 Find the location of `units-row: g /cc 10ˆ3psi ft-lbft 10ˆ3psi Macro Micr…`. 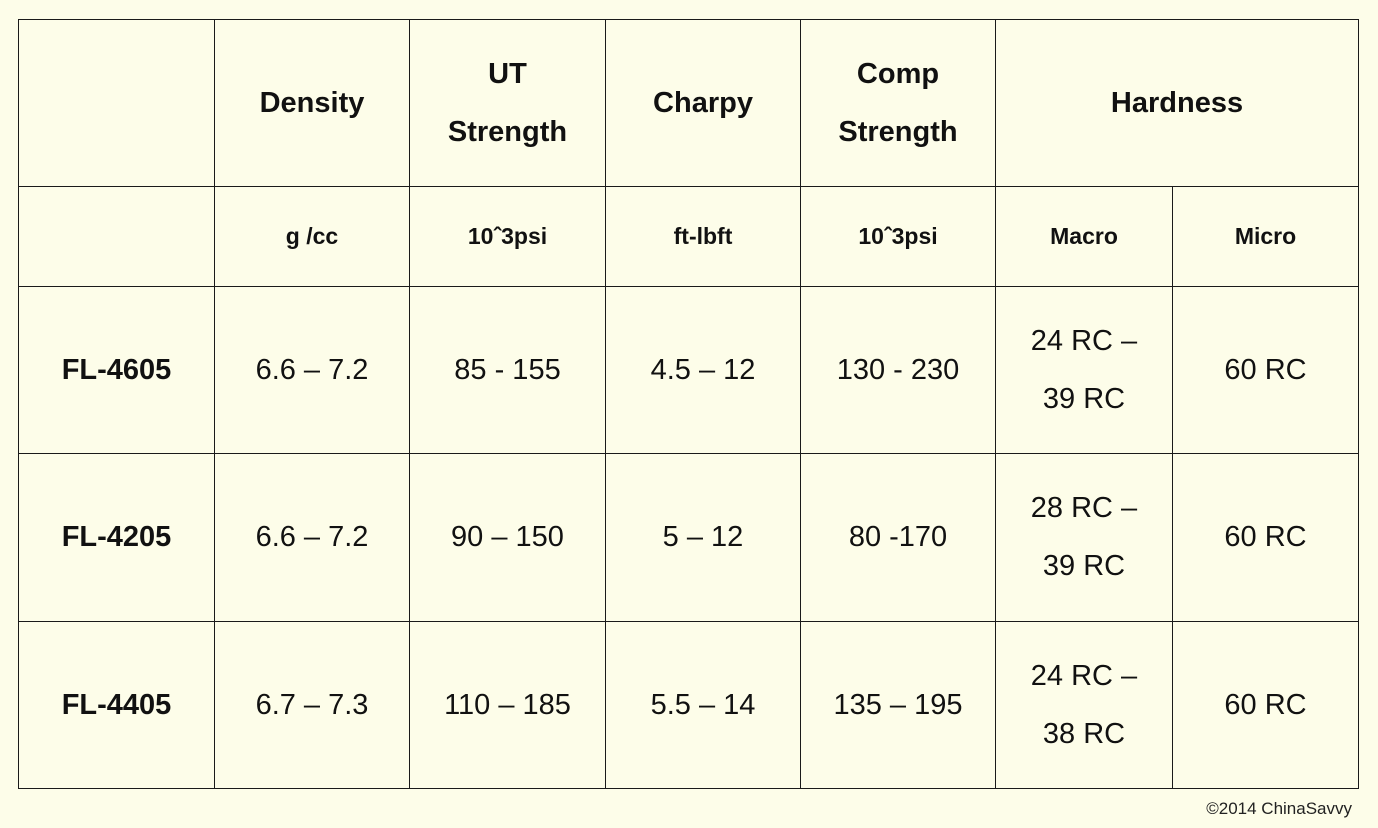

units-row: g /cc 10ˆ3psi ft-lbft 10ˆ3psi Macro Micr… is located at coordinates (689, 236).